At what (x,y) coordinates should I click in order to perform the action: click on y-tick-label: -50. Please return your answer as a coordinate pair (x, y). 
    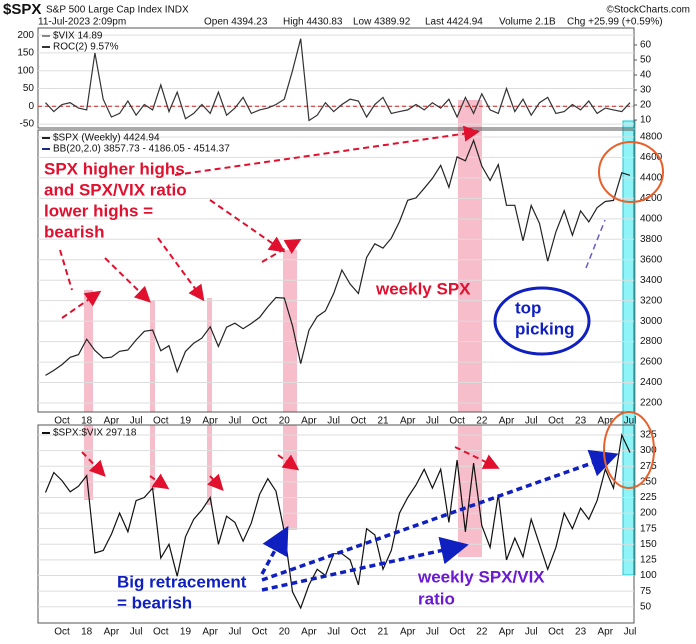
    Looking at the image, I should click on (27, 124).